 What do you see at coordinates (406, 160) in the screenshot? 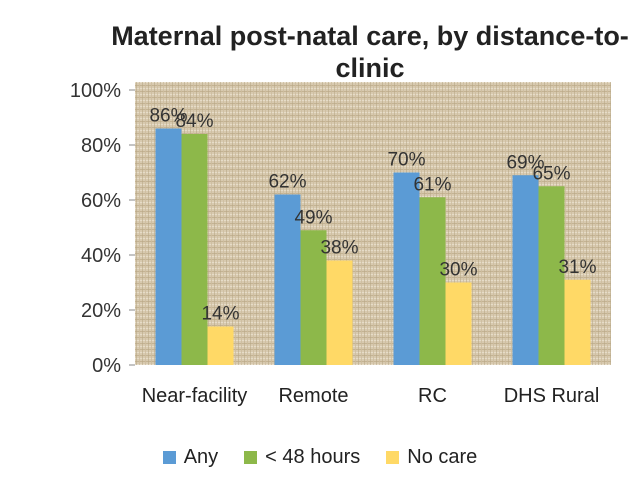
I see `data-label: 70%` at bounding box center [406, 160].